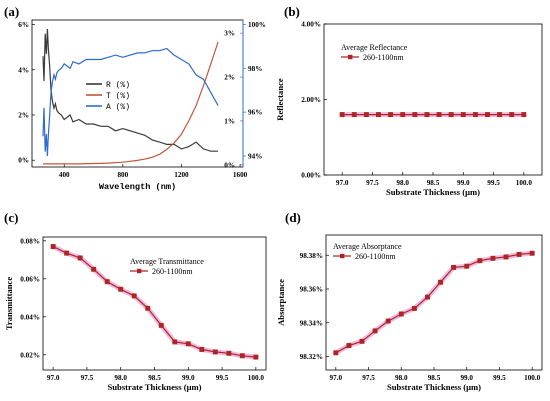 The width and height of the screenshot is (550, 401). Describe the element at coordinates (311, 100) in the screenshot. I see `y-tick-label-b: 2.00%` at that location.